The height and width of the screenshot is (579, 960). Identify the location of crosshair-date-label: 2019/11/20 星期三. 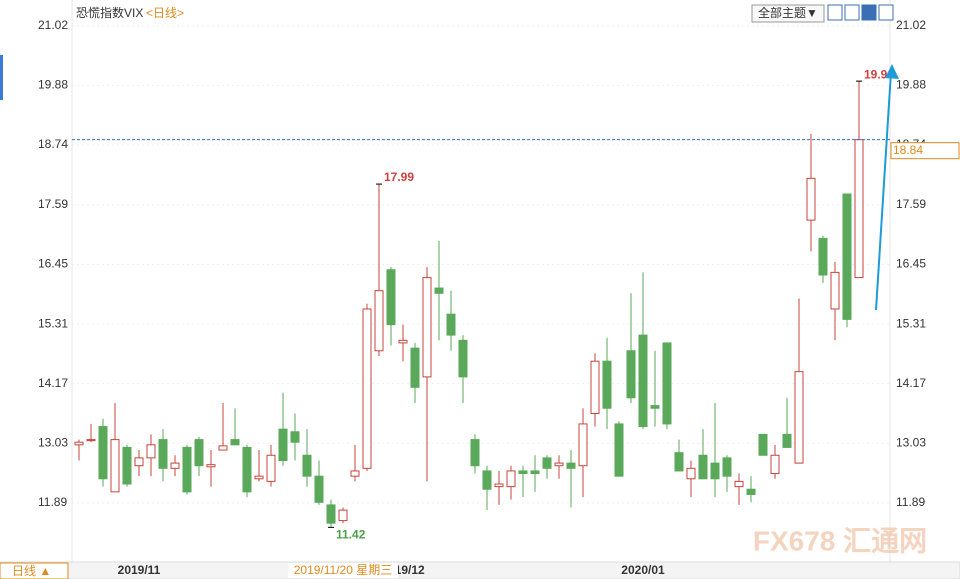
(343, 570).